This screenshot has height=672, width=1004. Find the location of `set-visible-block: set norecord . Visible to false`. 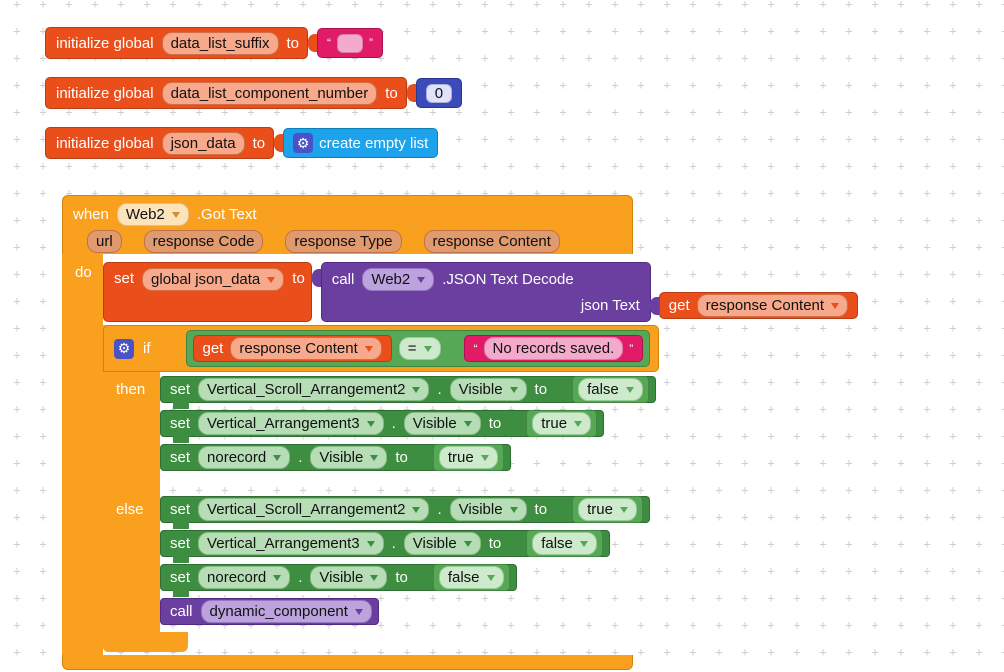

set-visible-block: set norecord . Visible to false is located at coordinates (338, 580).